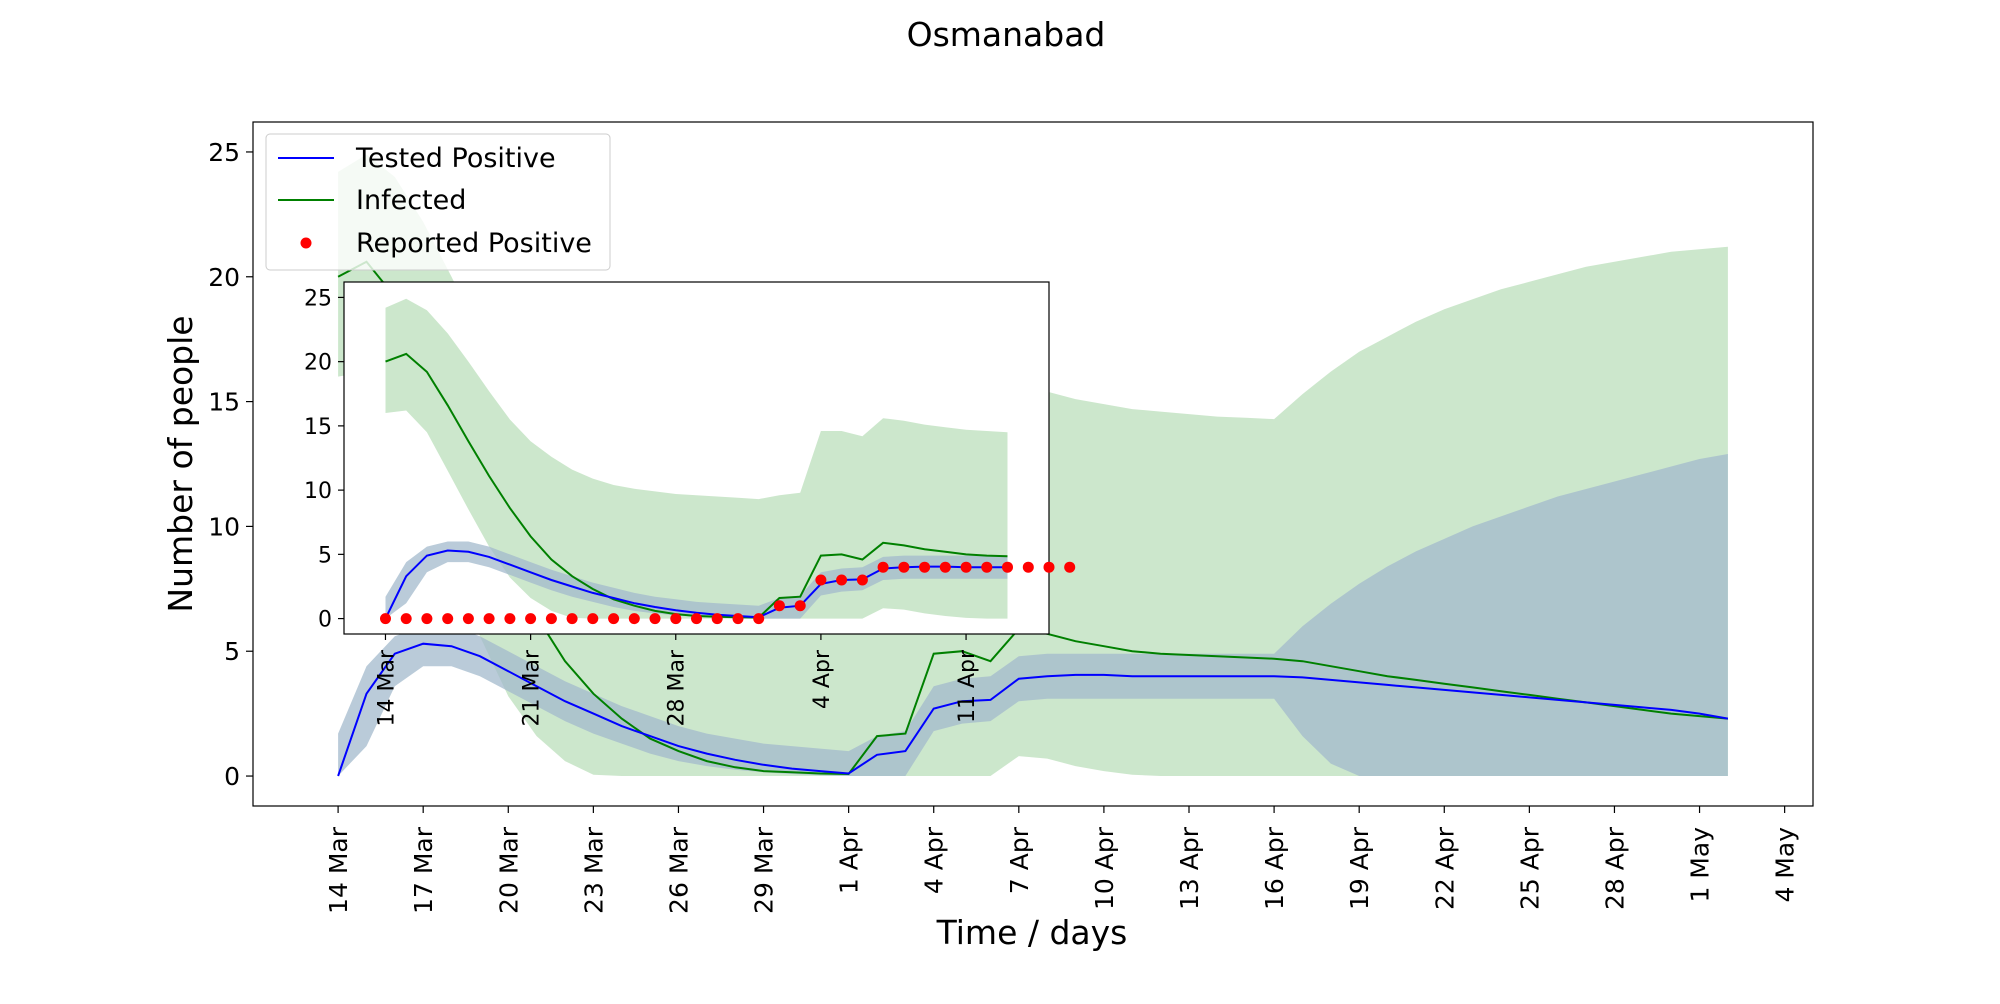 This screenshot has height=1004, width=2000. I want to click on inset-y-tick-label: 5, so click(325, 555).